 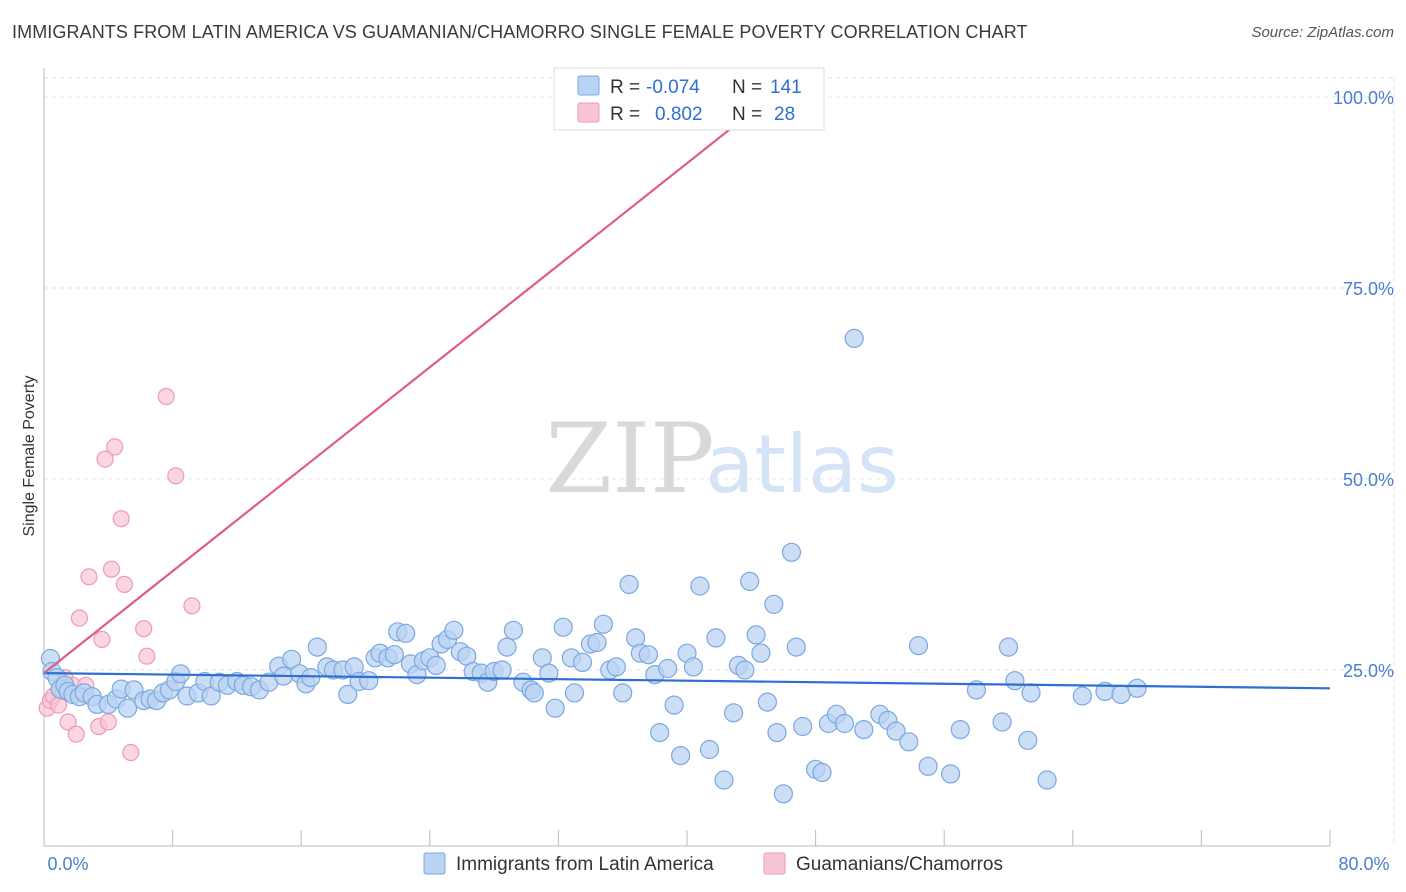 What do you see at coordinates (786, 87) in the screenshot?
I see `legend-n-value-1: 141` at bounding box center [786, 87].